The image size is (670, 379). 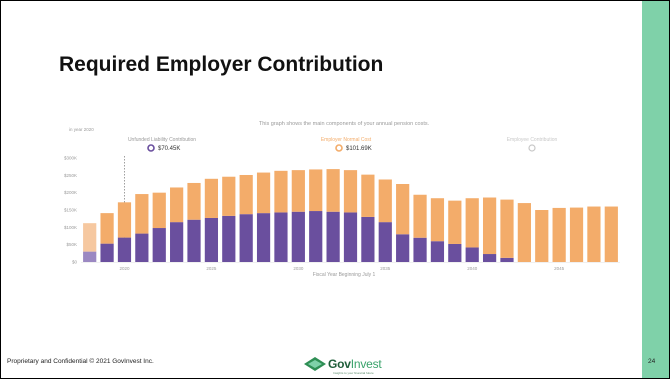 What do you see at coordinates (472, 268) in the screenshot?
I see `x-tick-label: 2040` at bounding box center [472, 268].